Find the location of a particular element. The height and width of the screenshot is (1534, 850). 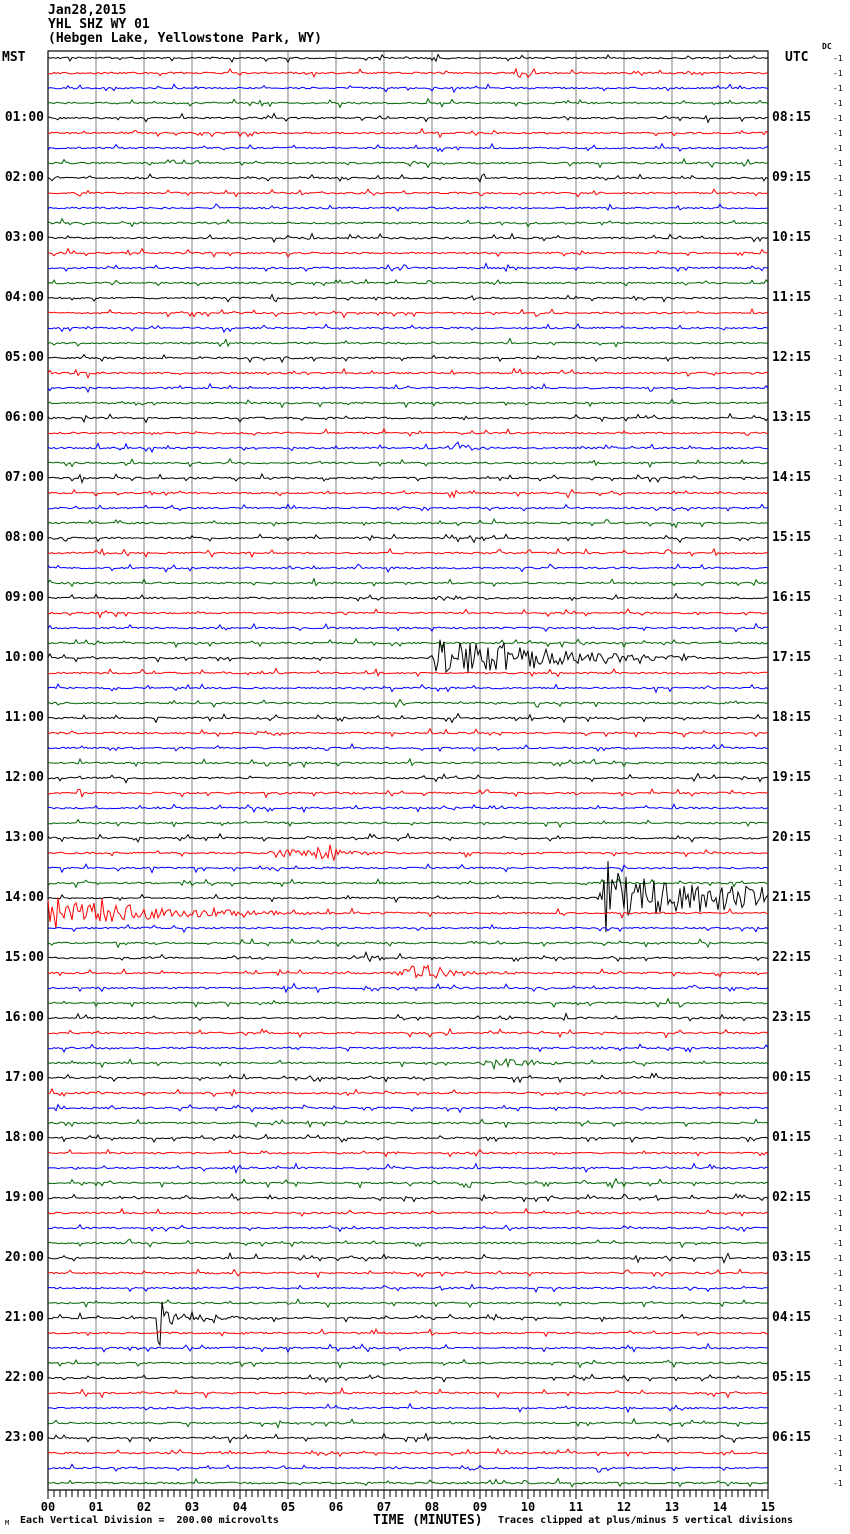

minute-tick-label: 01 is located at coordinates (96, 1507).